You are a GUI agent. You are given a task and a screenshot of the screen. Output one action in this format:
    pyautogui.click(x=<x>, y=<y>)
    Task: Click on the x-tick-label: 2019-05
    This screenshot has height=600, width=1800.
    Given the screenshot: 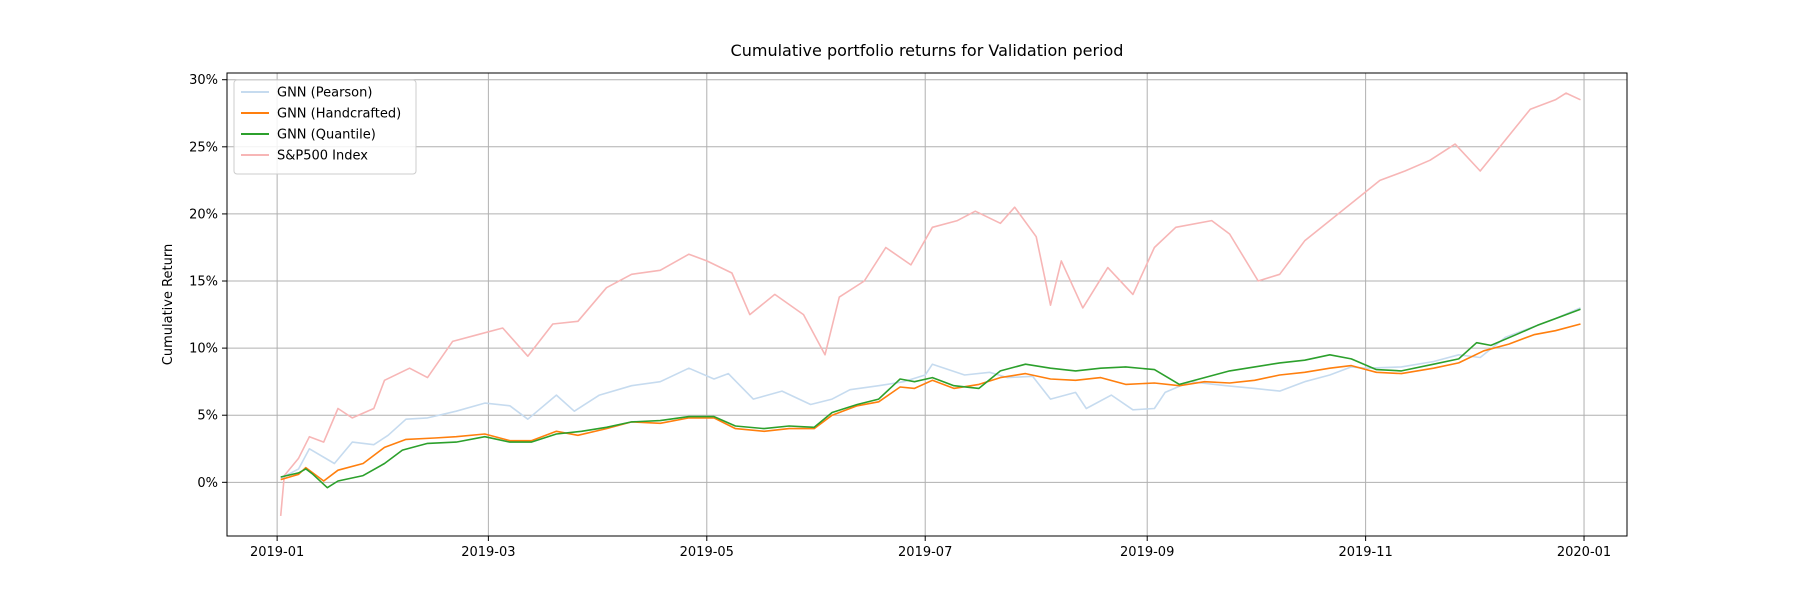 What is the action you would take?
    pyautogui.click(x=707, y=552)
    